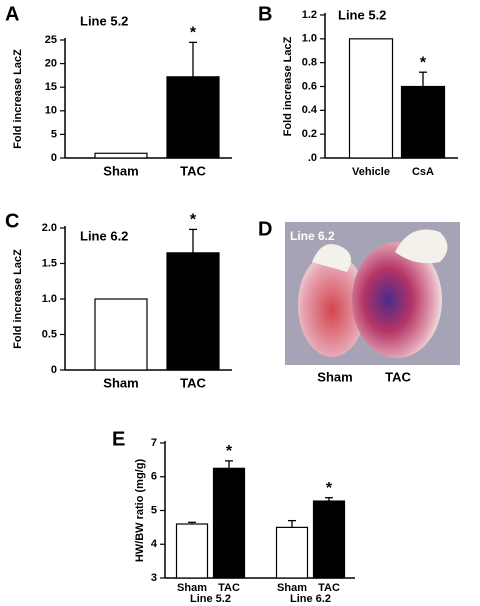 This screenshot has height=606, width=480. I want to click on panel-letter: D, so click(265, 229).